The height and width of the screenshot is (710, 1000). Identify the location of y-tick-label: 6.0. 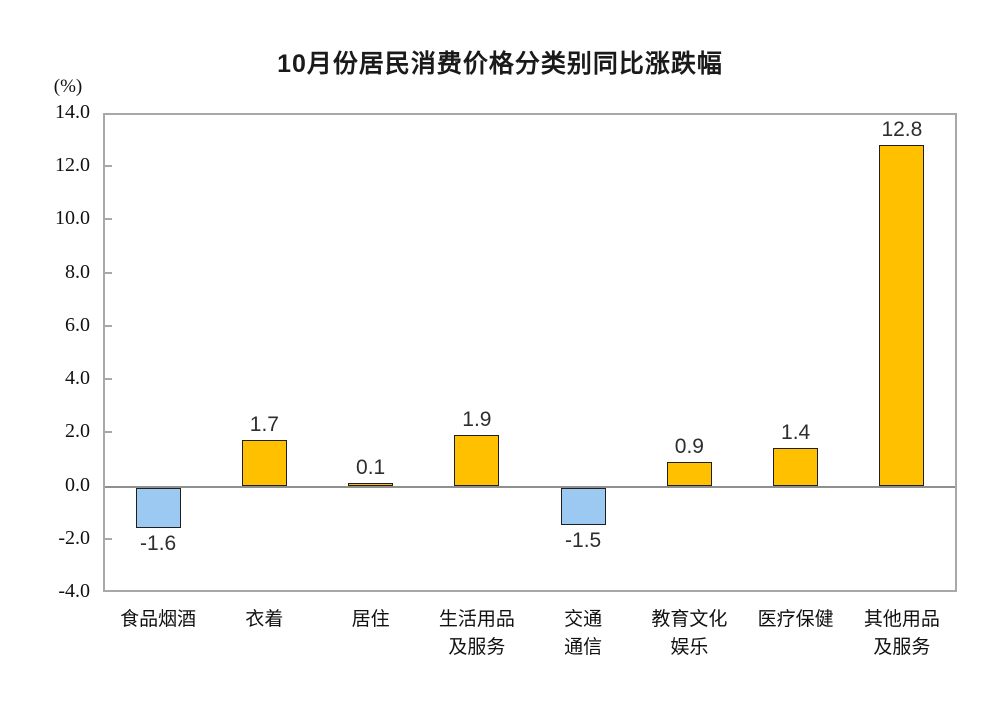
(77, 324).